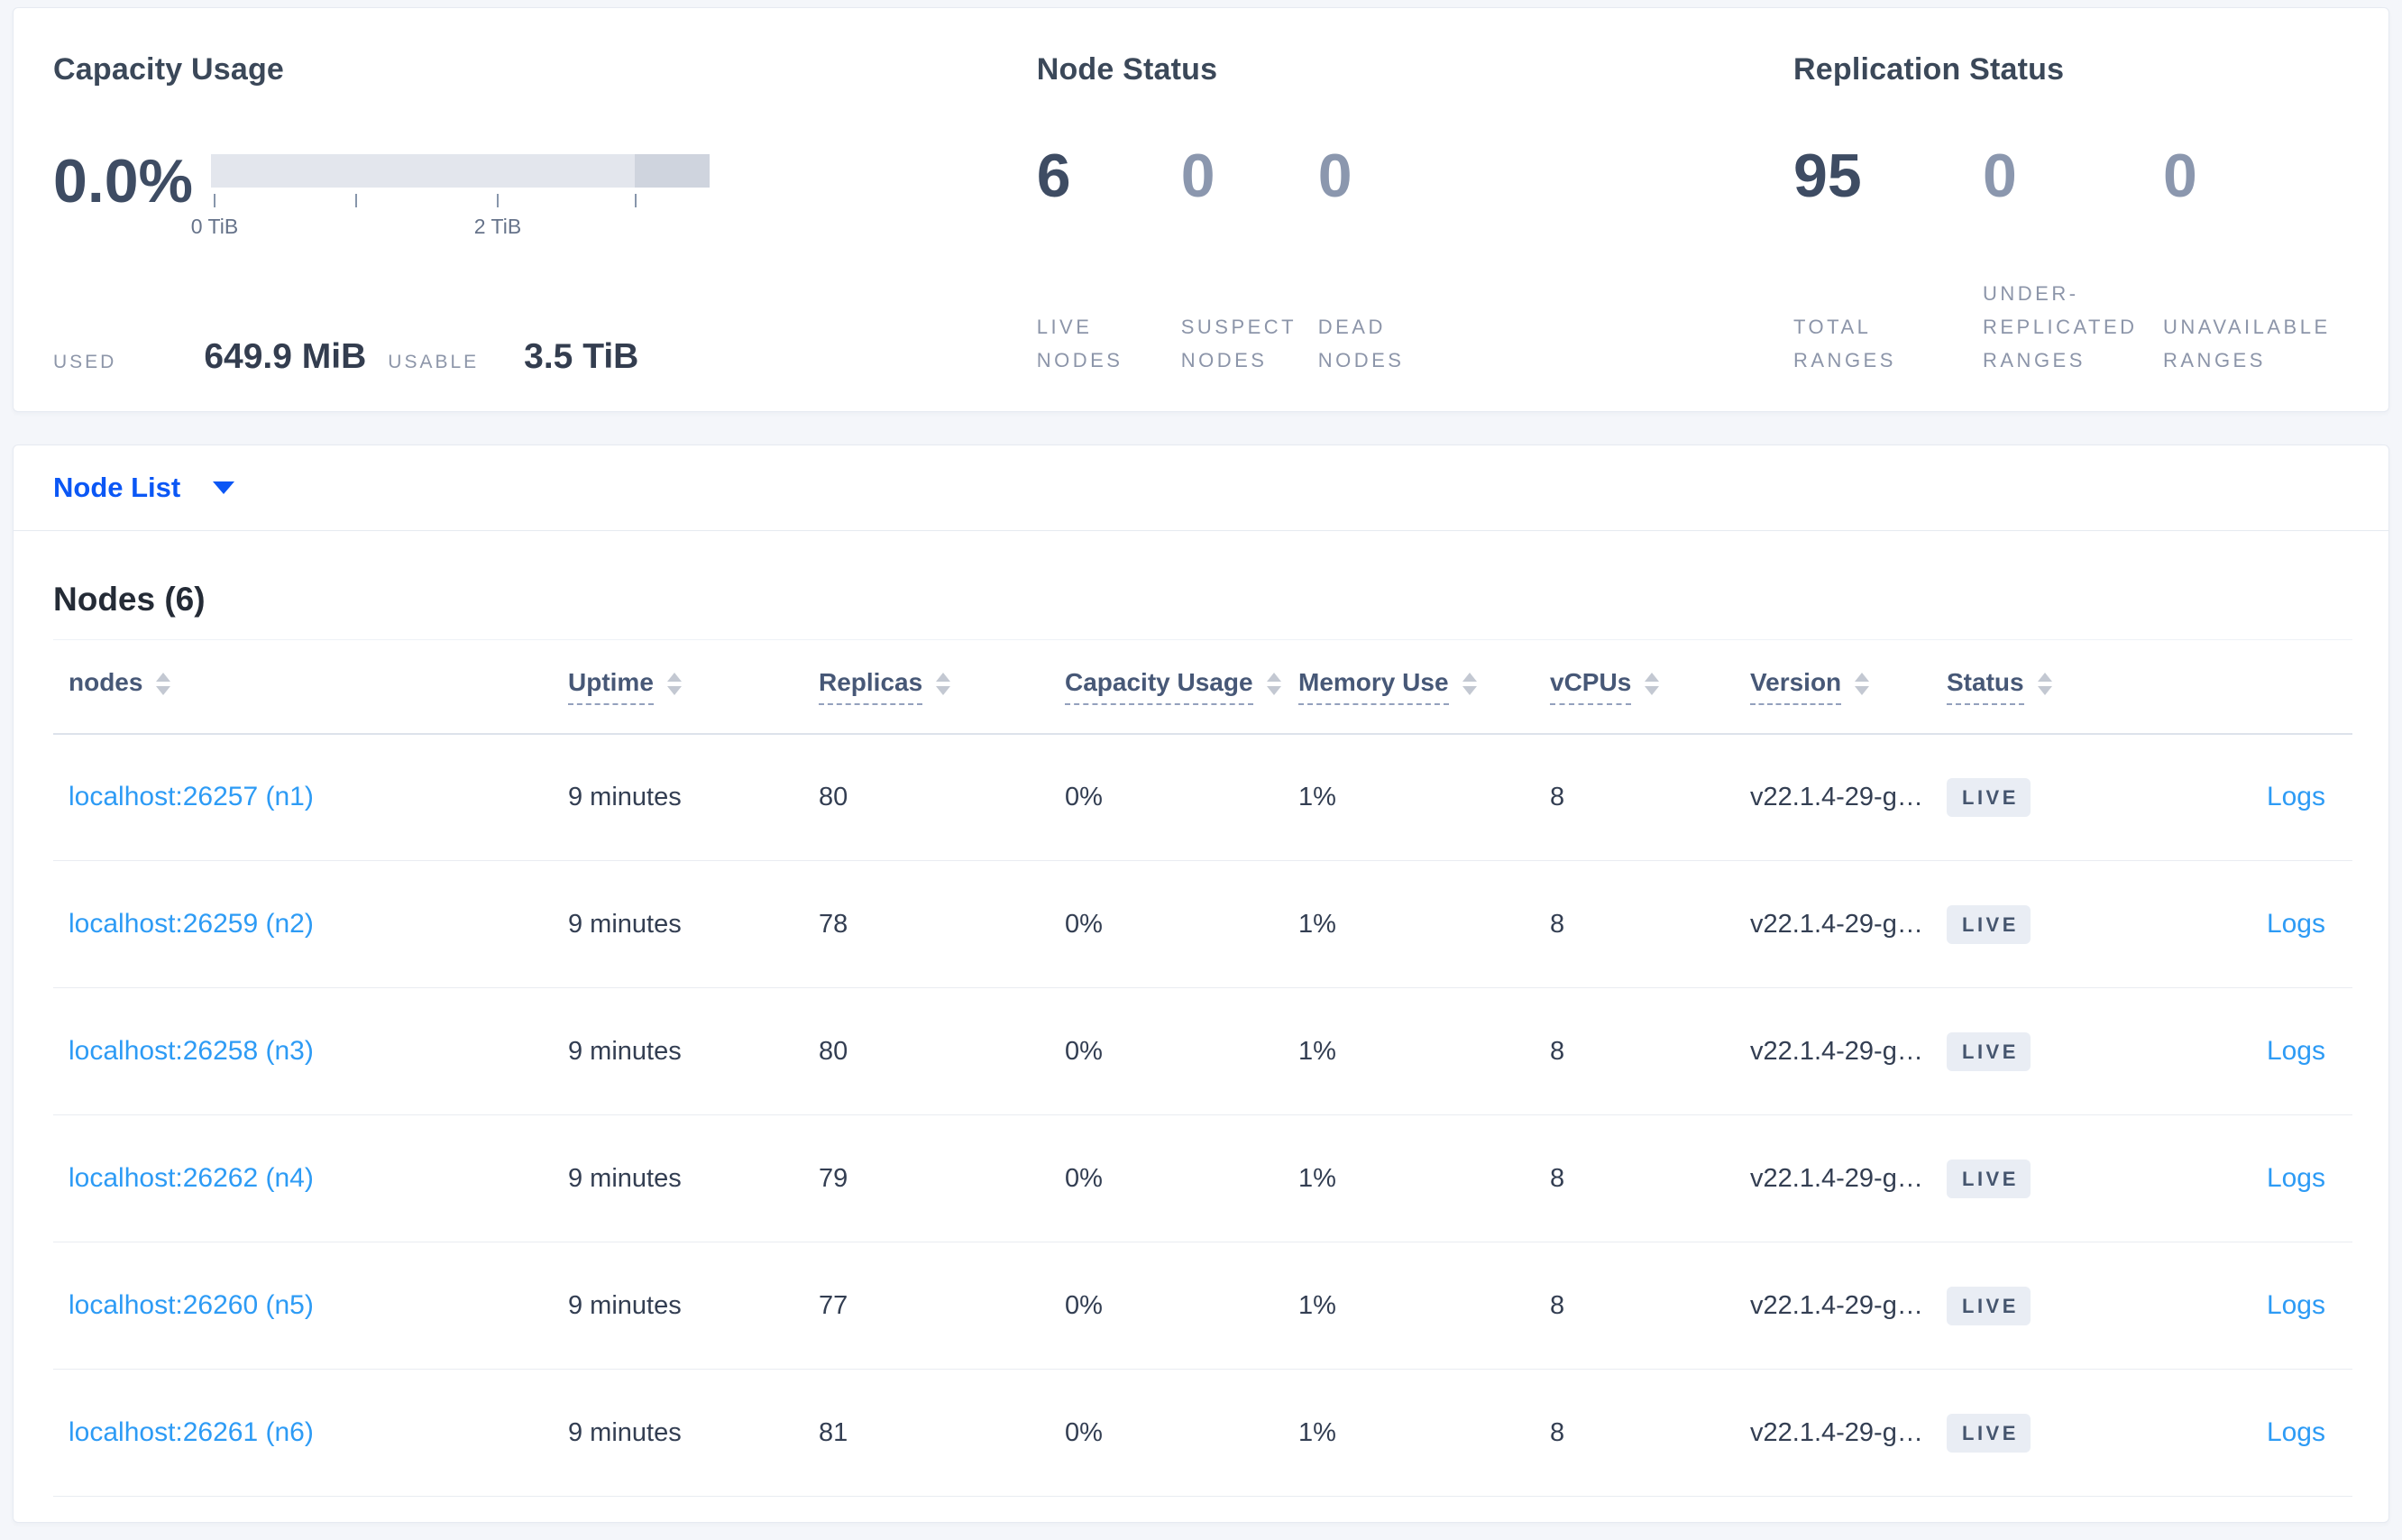  I want to click on suspect-nodes-metric: 0 SUSPECT NODES, so click(1249, 261).